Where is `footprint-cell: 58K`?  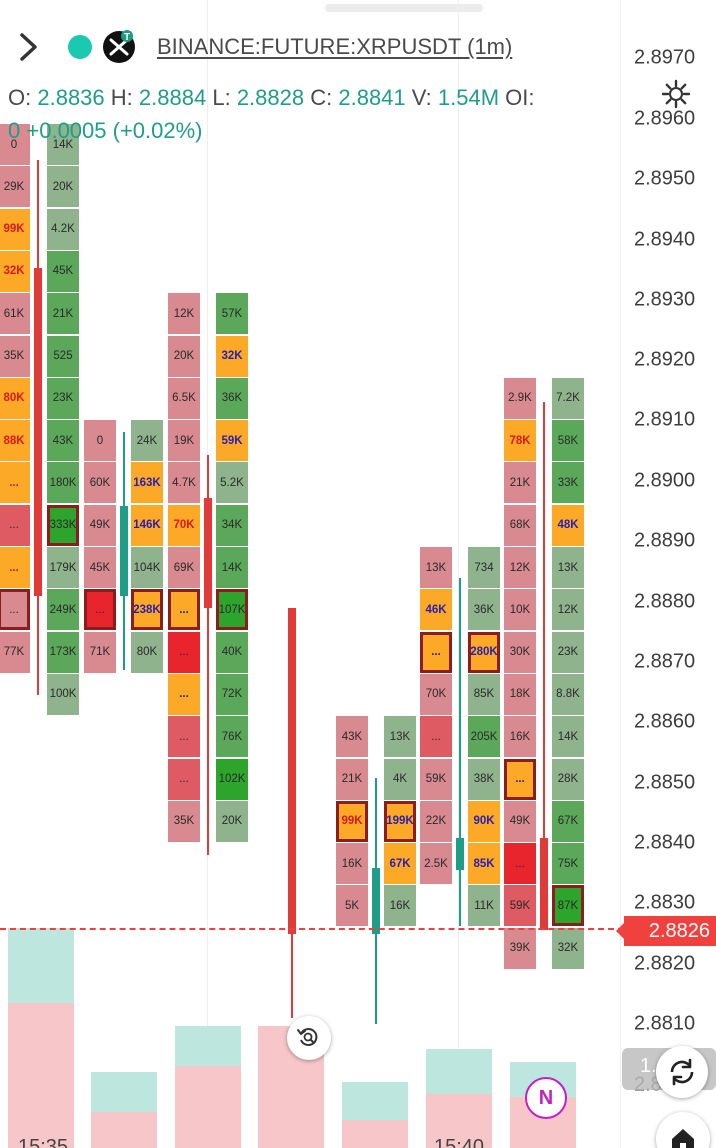 footprint-cell: 58K is located at coordinates (568, 441).